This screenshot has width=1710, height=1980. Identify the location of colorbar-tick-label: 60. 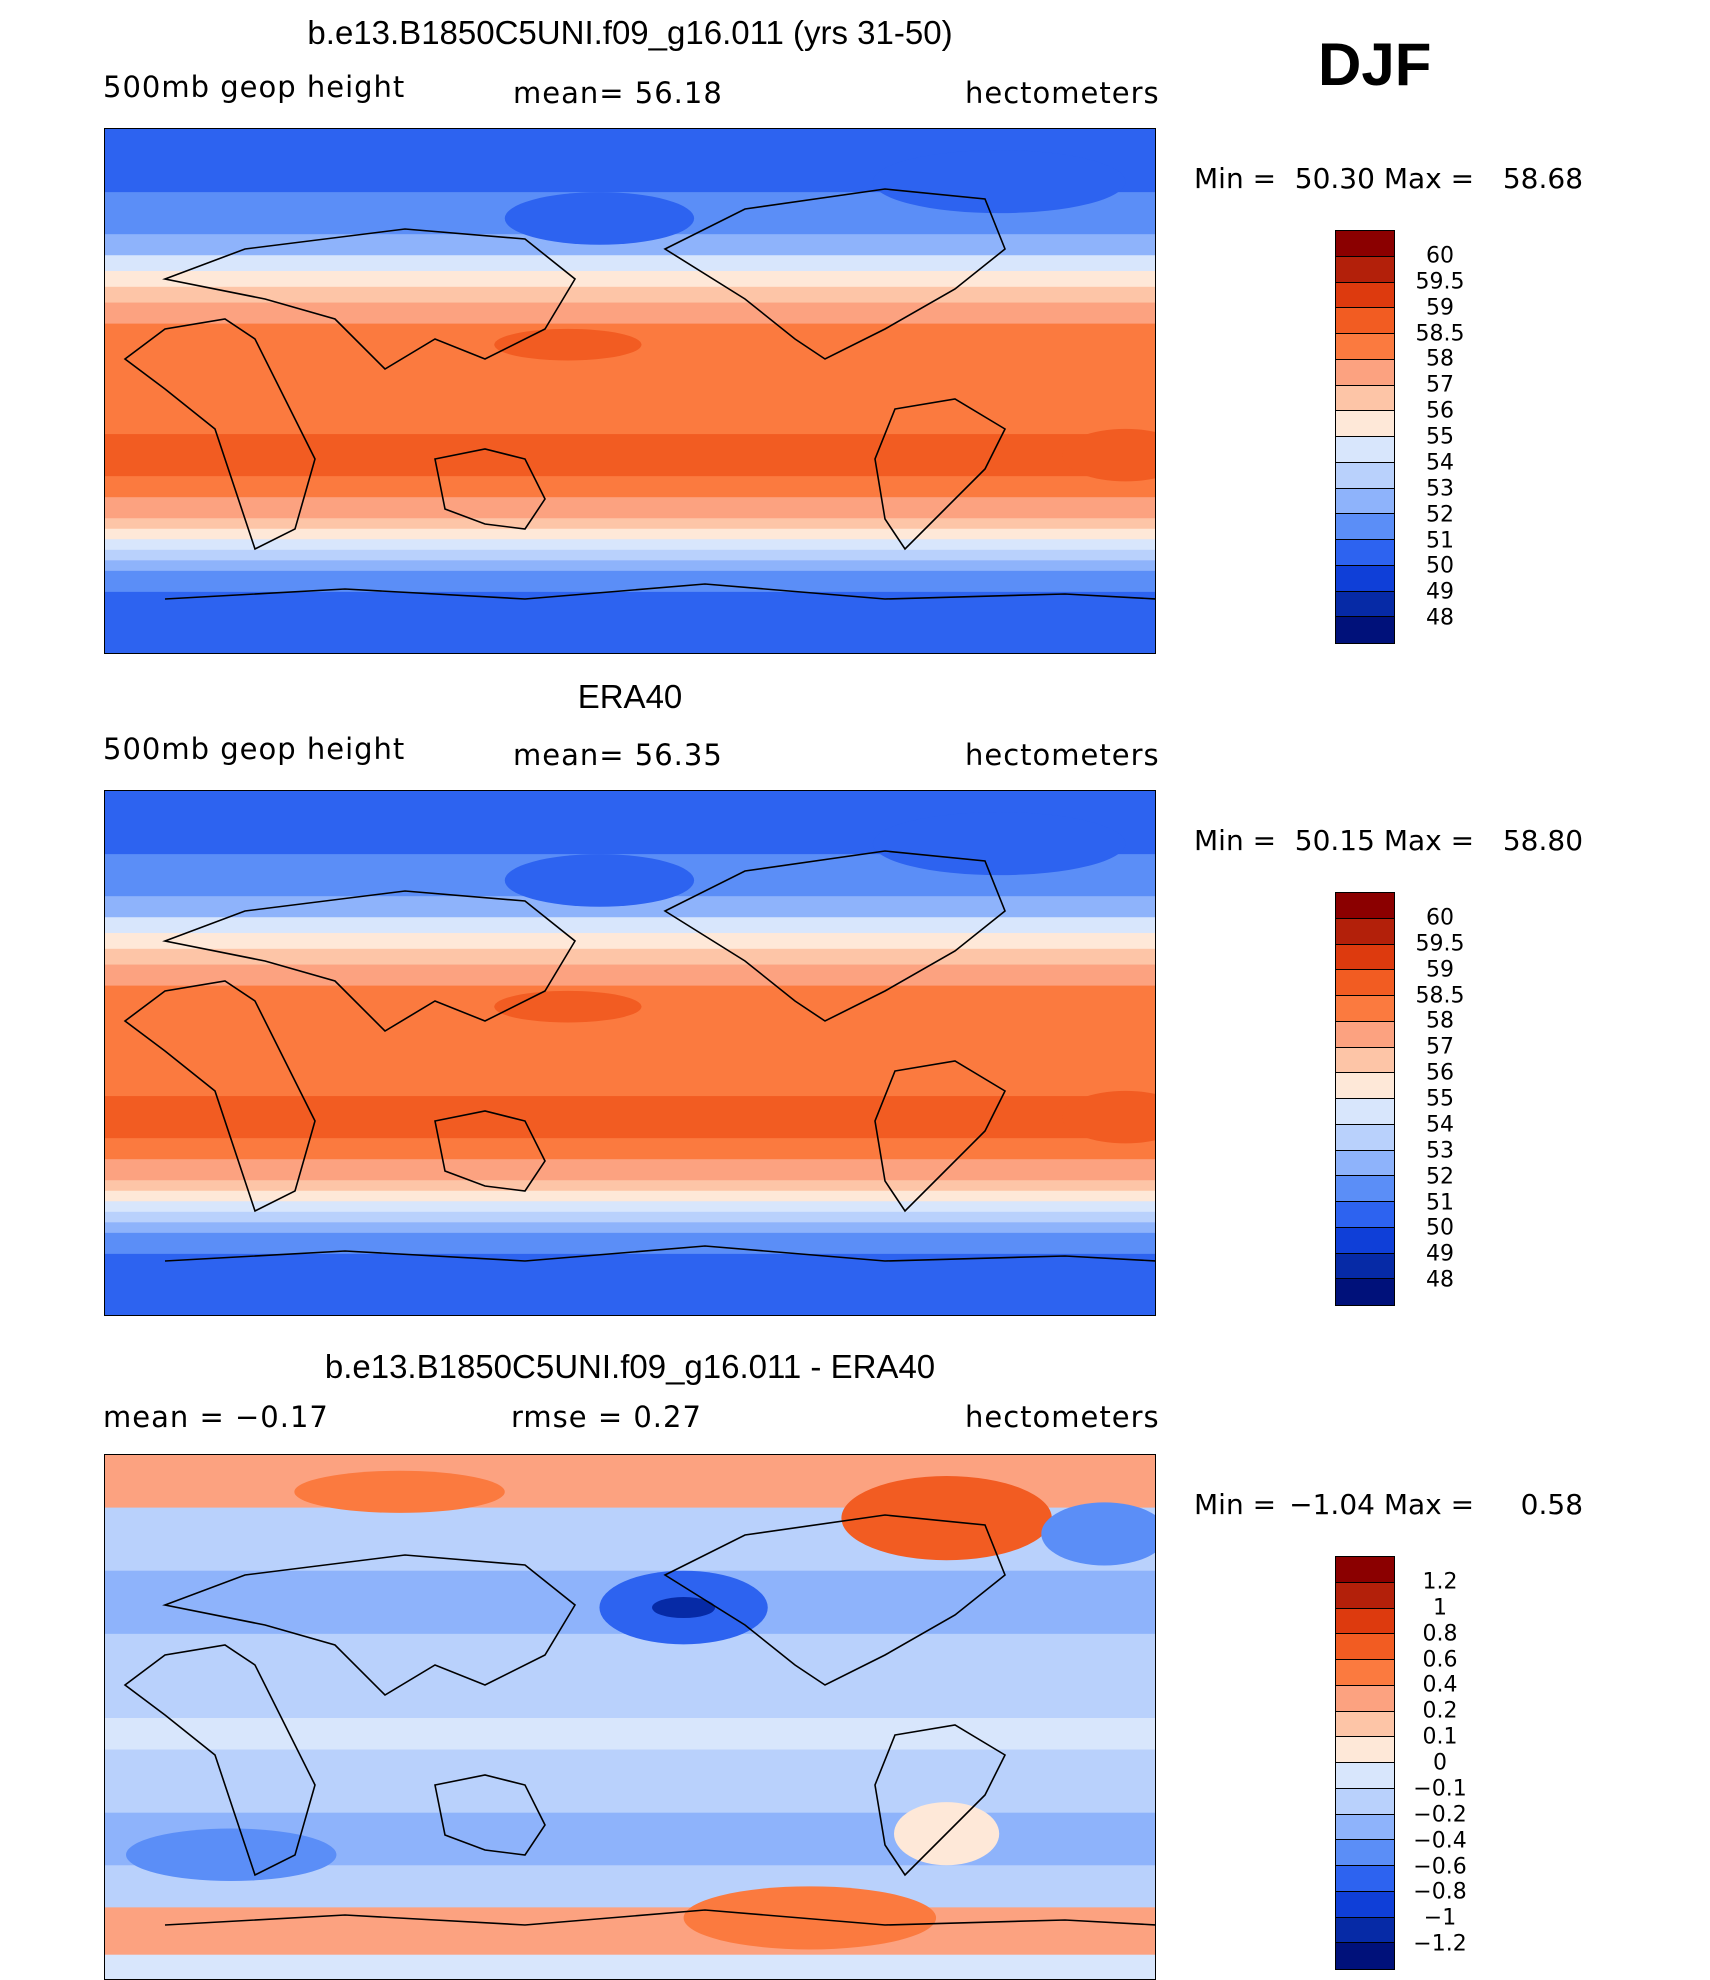
(1440, 918).